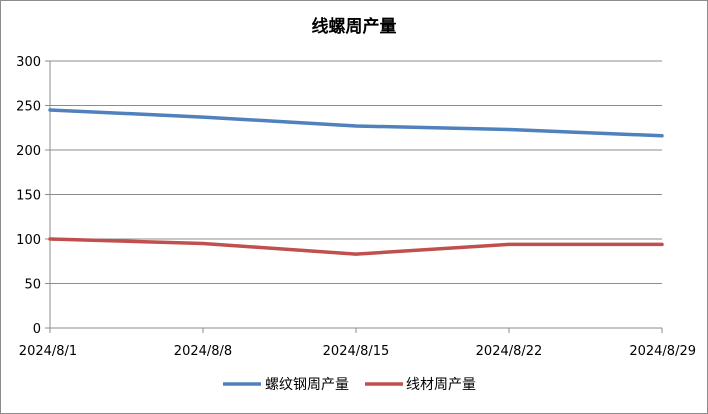  I want to click on chart-title: 线螺周产量, so click(354, 26).